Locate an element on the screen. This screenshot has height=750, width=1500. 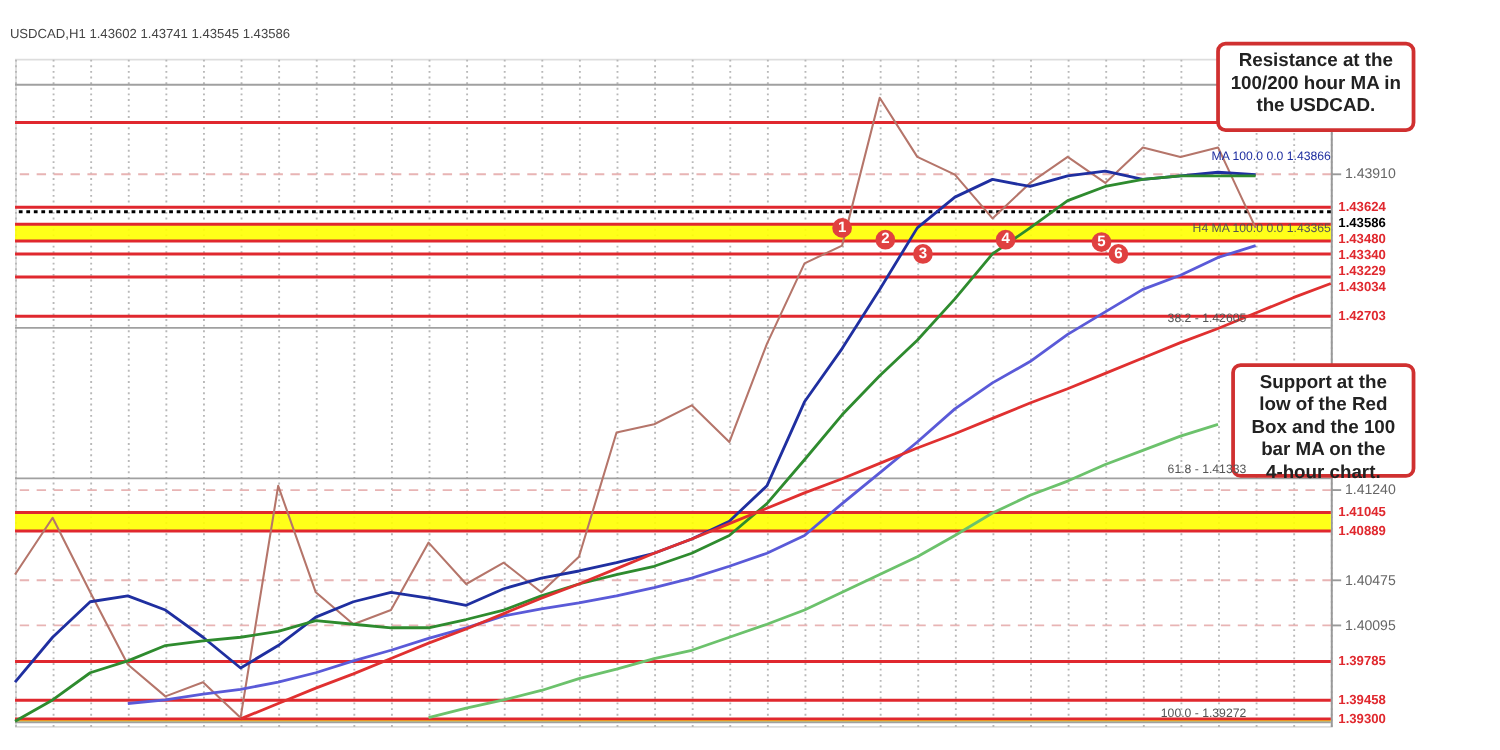
annotation: 4 is located at coordinates (1006, 238).